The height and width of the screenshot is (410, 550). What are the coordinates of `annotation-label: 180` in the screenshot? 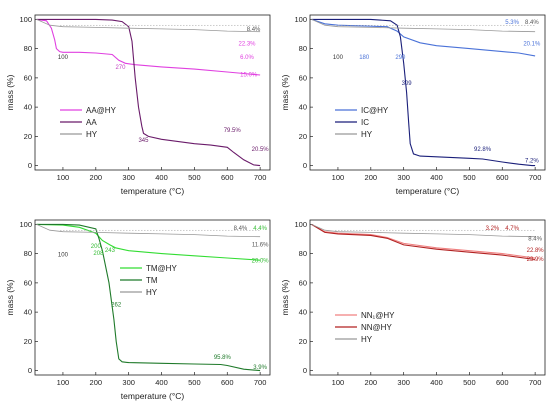 It's located at (364, 58).